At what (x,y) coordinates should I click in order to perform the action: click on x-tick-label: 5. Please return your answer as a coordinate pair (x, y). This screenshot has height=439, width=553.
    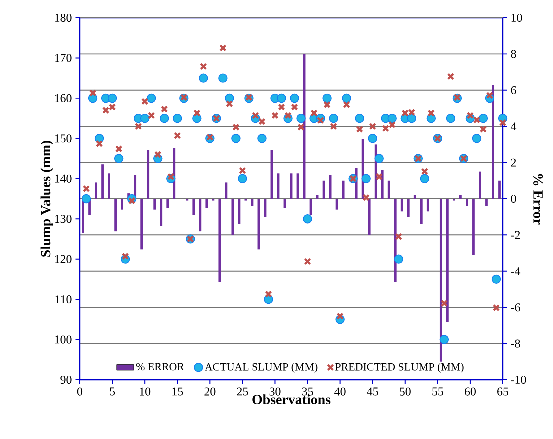
    Looking at the image, I should click on (113, 392).